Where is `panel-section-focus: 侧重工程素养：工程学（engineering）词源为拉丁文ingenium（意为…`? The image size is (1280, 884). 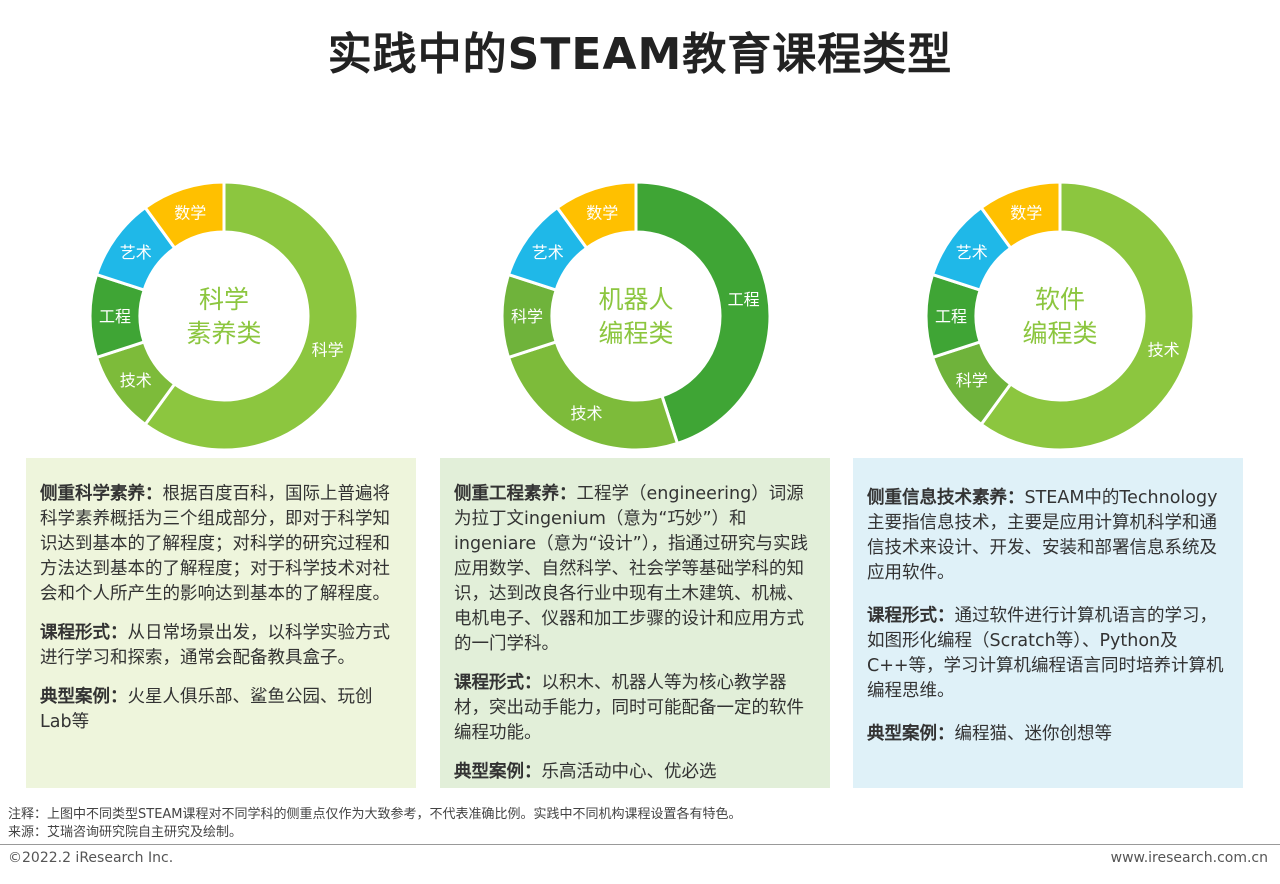
panel-section-focus: 侧重工程素养：工程学（engineering）词源为拉丁文ingenium（意为… is located at coordinates (631, 569).